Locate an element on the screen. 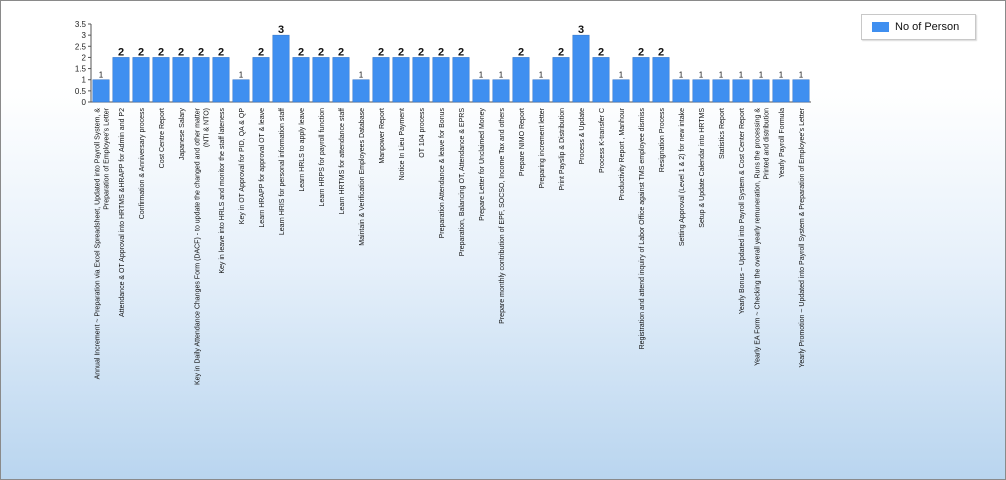 Image resolution: width=1006 pixels, height=480 pixels. category-label: Prepare NIMO Report is located at coordinates (522, 142).